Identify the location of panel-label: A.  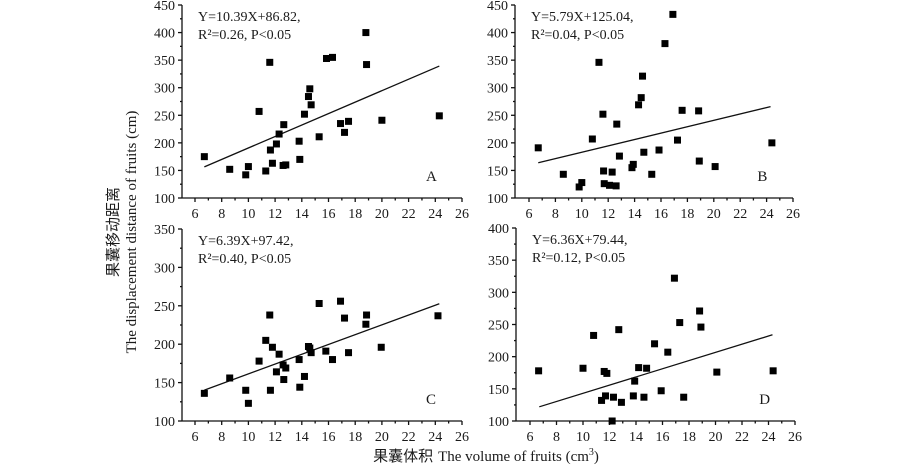
(431, 177).